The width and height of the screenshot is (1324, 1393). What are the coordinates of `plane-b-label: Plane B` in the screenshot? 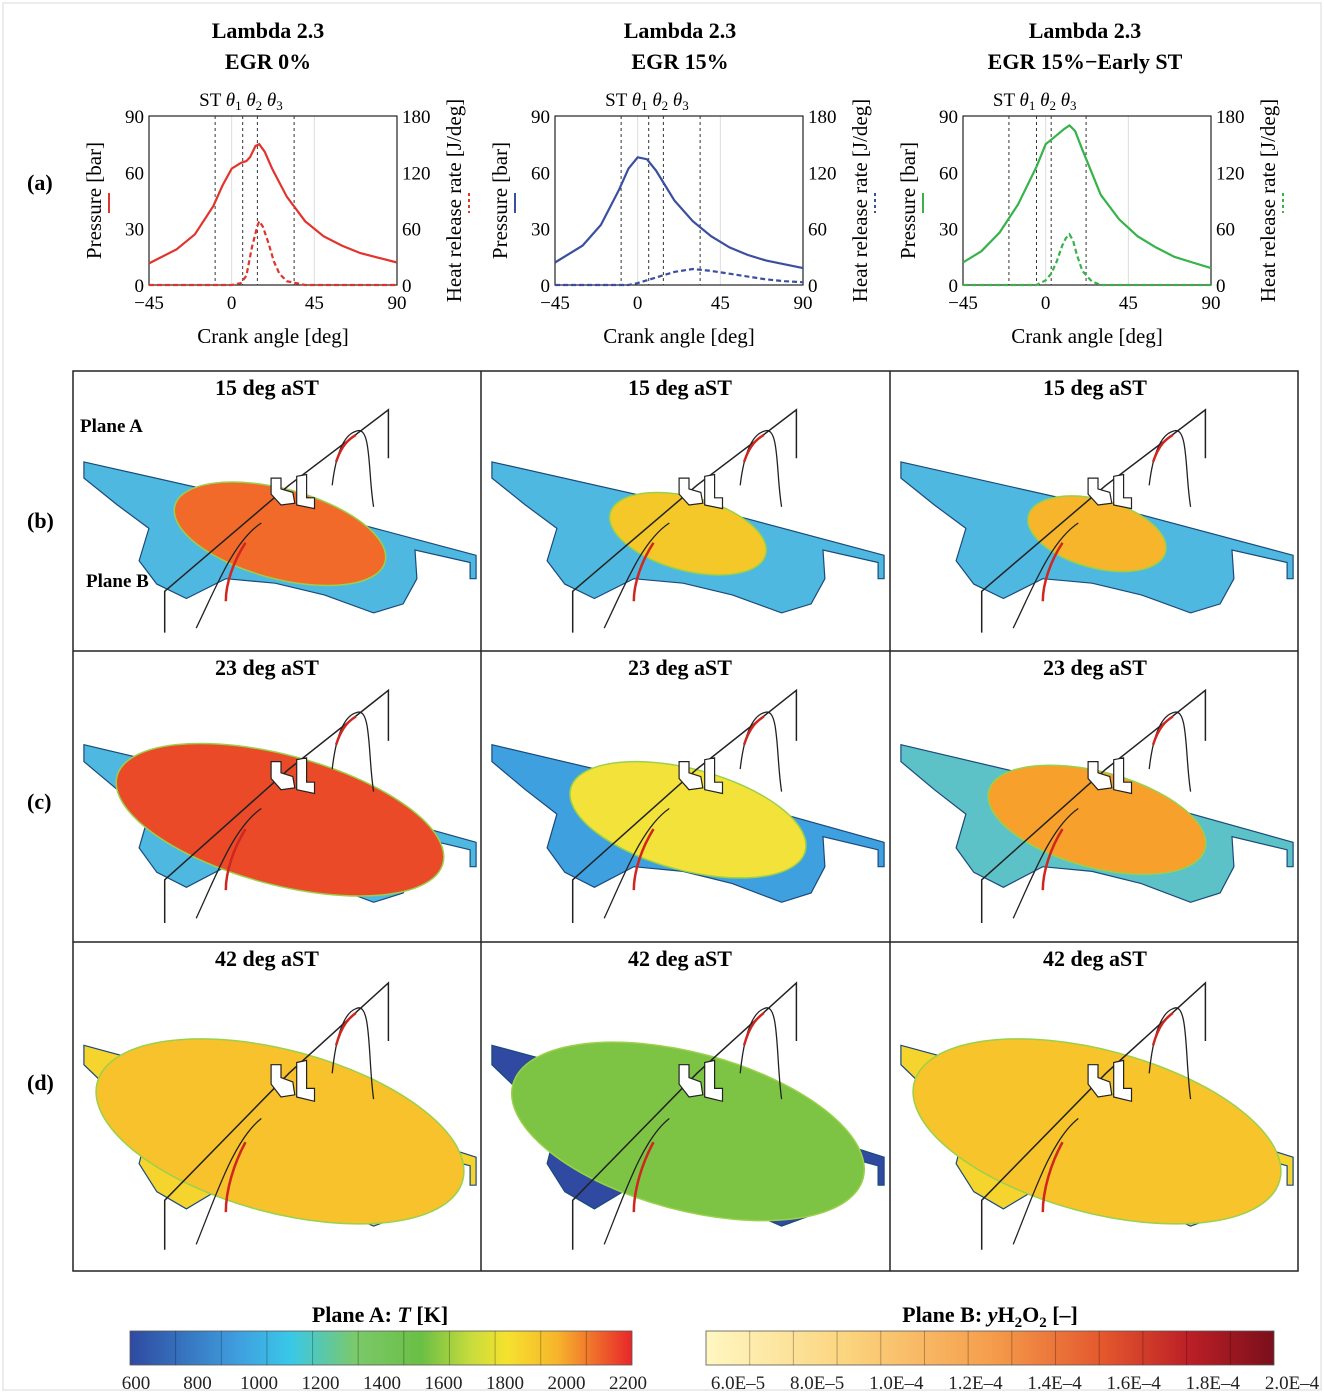 It's located at (117, 581).